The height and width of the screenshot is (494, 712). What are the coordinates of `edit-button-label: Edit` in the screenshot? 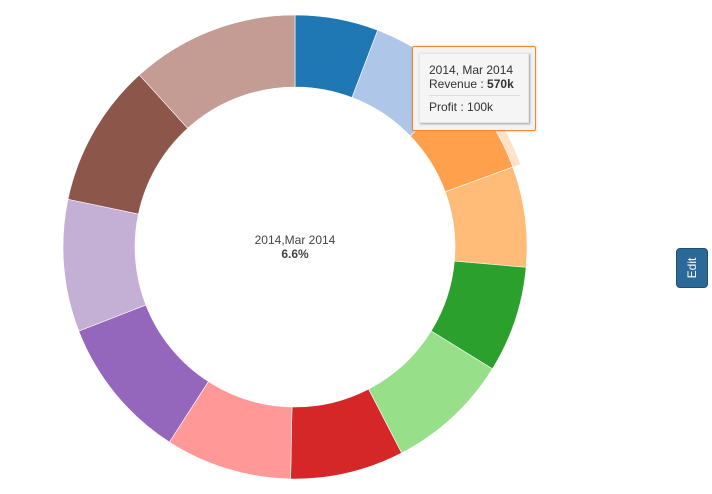 It's located at (692, 268).